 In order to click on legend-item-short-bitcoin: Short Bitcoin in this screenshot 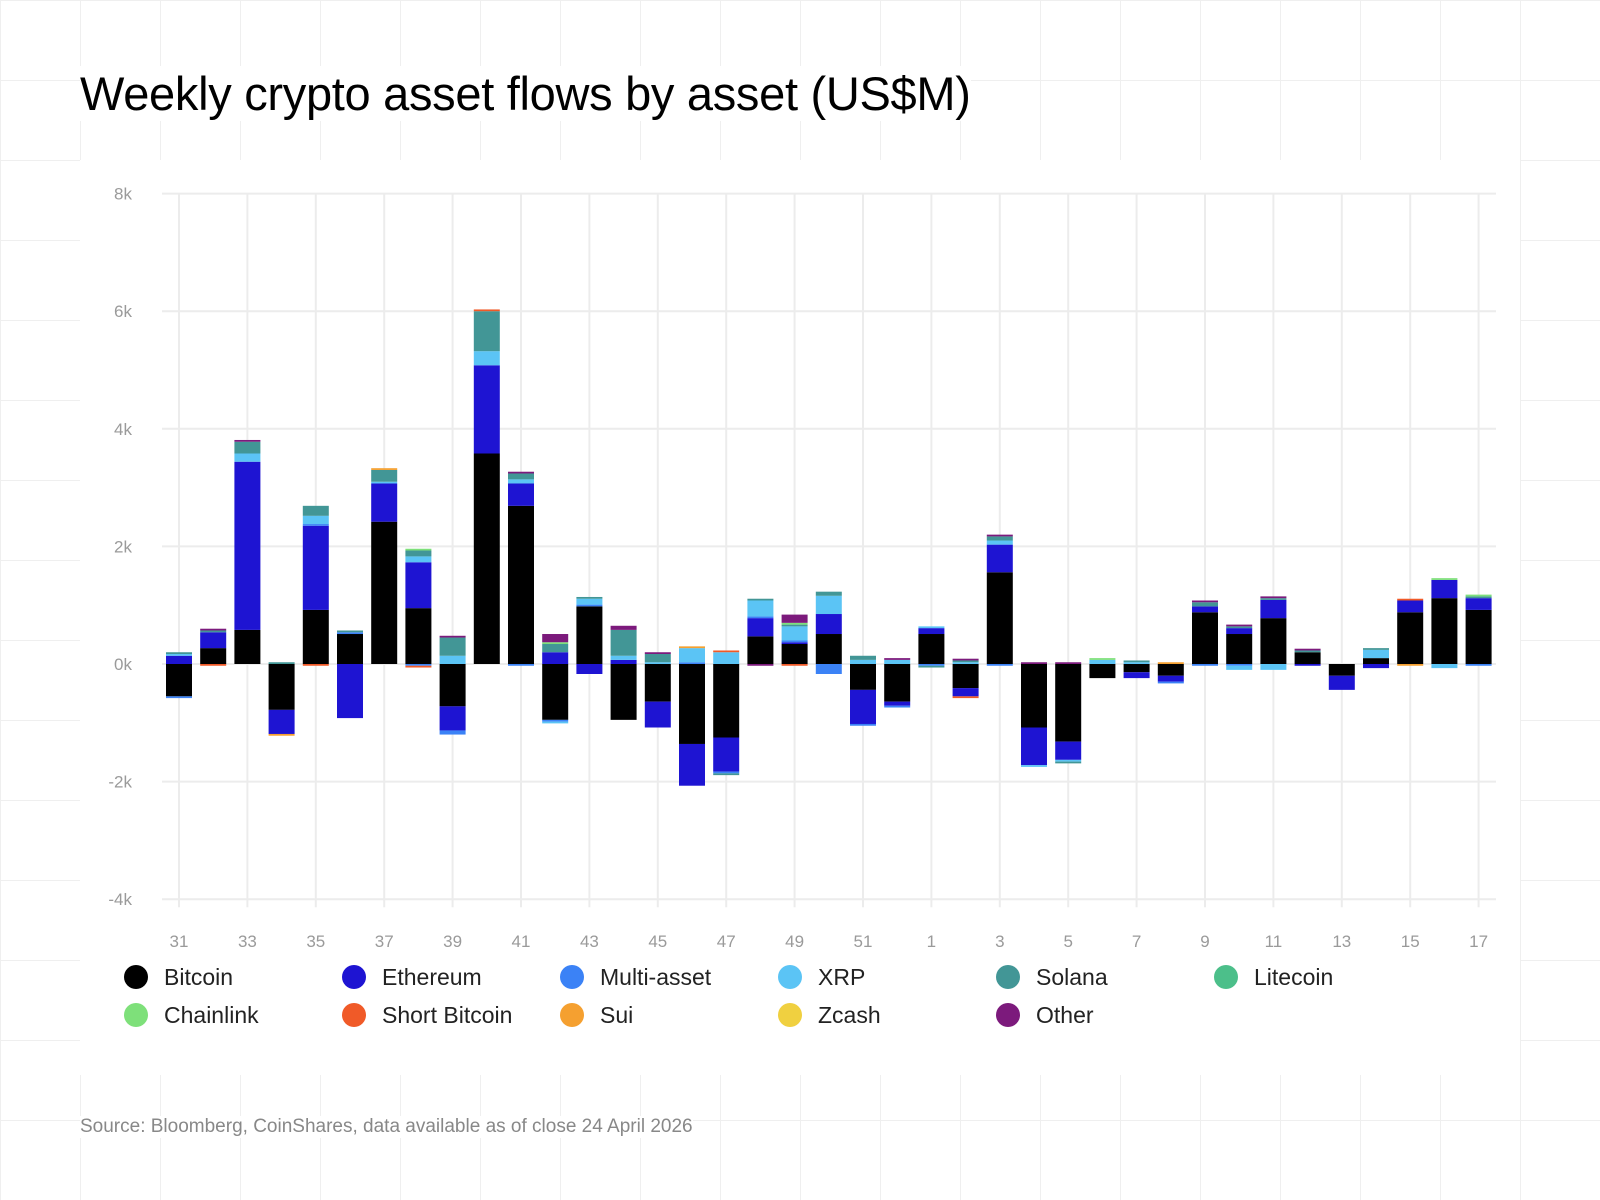, I will do `click(451, 1015)`.